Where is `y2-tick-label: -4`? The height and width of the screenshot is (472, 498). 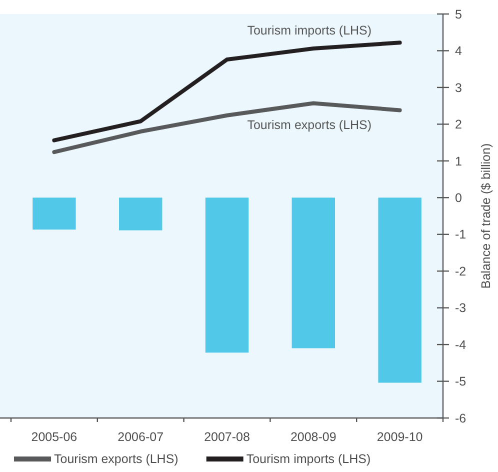 y2-tick-label: -4 is located at coordinates (460, 345).